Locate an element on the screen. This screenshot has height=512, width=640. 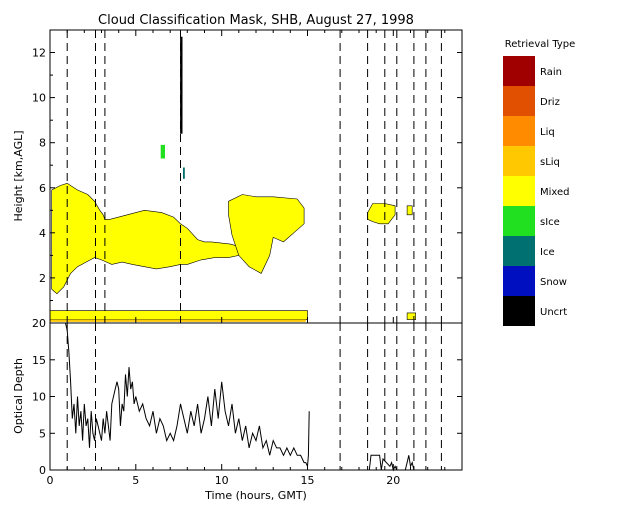
legend-swatch-liq is located at coordinates (519, 131).